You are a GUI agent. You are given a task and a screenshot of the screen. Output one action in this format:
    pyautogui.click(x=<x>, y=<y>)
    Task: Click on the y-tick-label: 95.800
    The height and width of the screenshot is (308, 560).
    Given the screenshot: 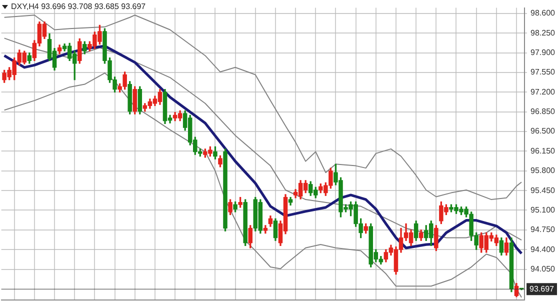 What is the action you would take?
    pyautogui.click(x=543, y=171)
    